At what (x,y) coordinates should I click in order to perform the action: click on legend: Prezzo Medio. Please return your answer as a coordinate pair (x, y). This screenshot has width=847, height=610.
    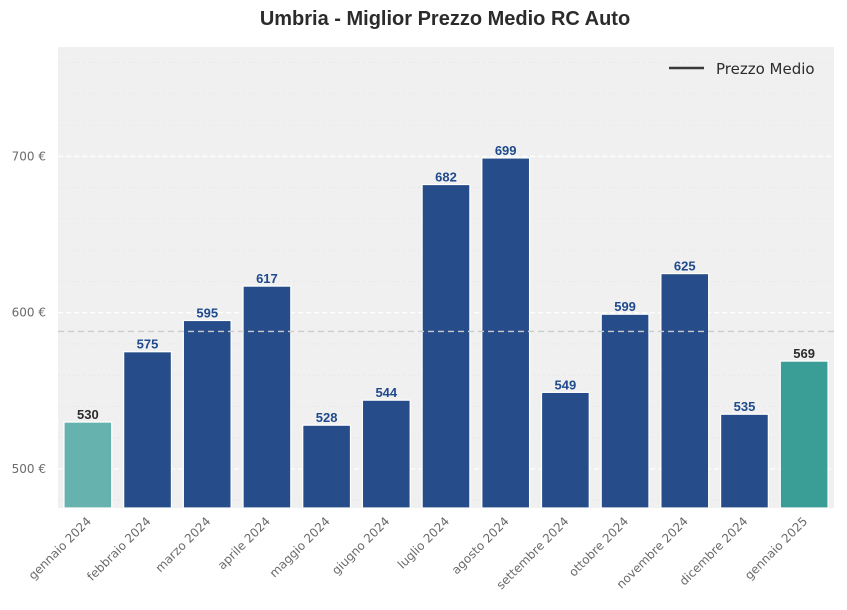
    Looking at the image, I should click on (742, 69).